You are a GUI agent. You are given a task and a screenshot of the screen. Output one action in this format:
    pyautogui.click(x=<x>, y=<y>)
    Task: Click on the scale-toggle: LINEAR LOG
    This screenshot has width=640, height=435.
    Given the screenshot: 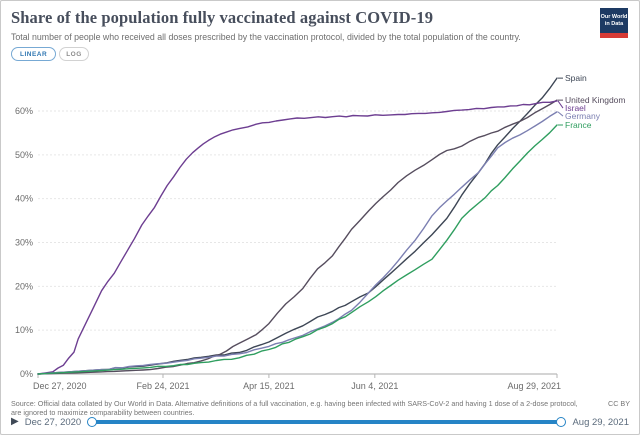 What is the action you would take?
    pyautogui.click(x=50, y=54)
    